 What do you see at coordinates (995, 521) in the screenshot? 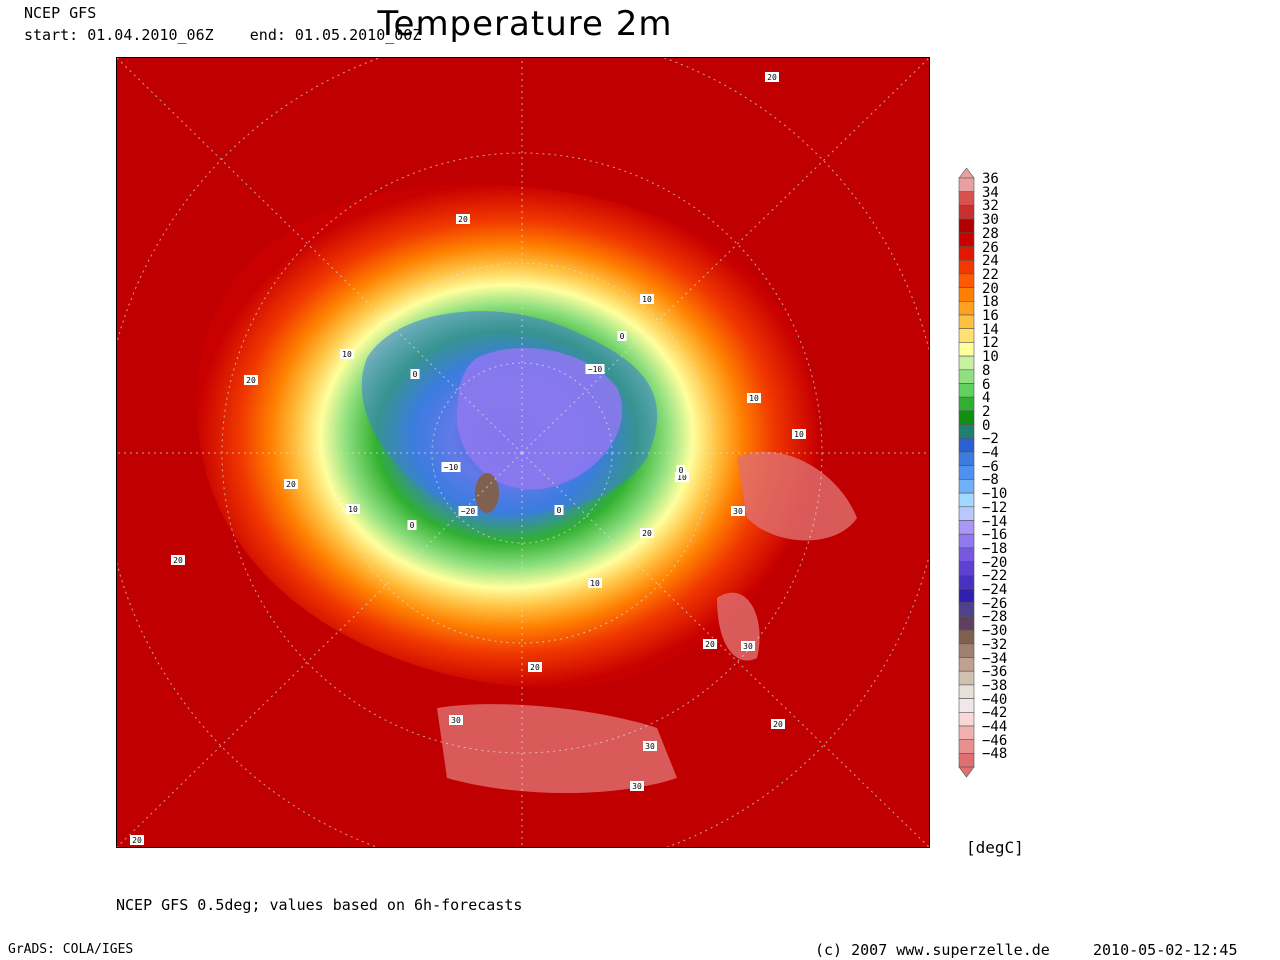
I see `legend-tick-label: −14` at bounding box center [995, 521].